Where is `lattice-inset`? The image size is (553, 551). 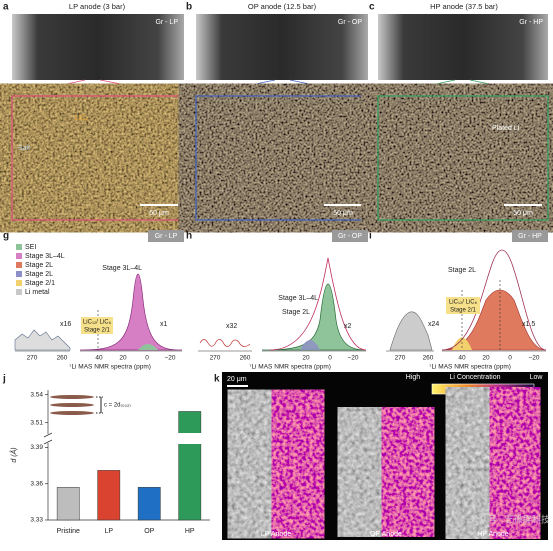
lattice-inset is located at coordinates (76, 405).